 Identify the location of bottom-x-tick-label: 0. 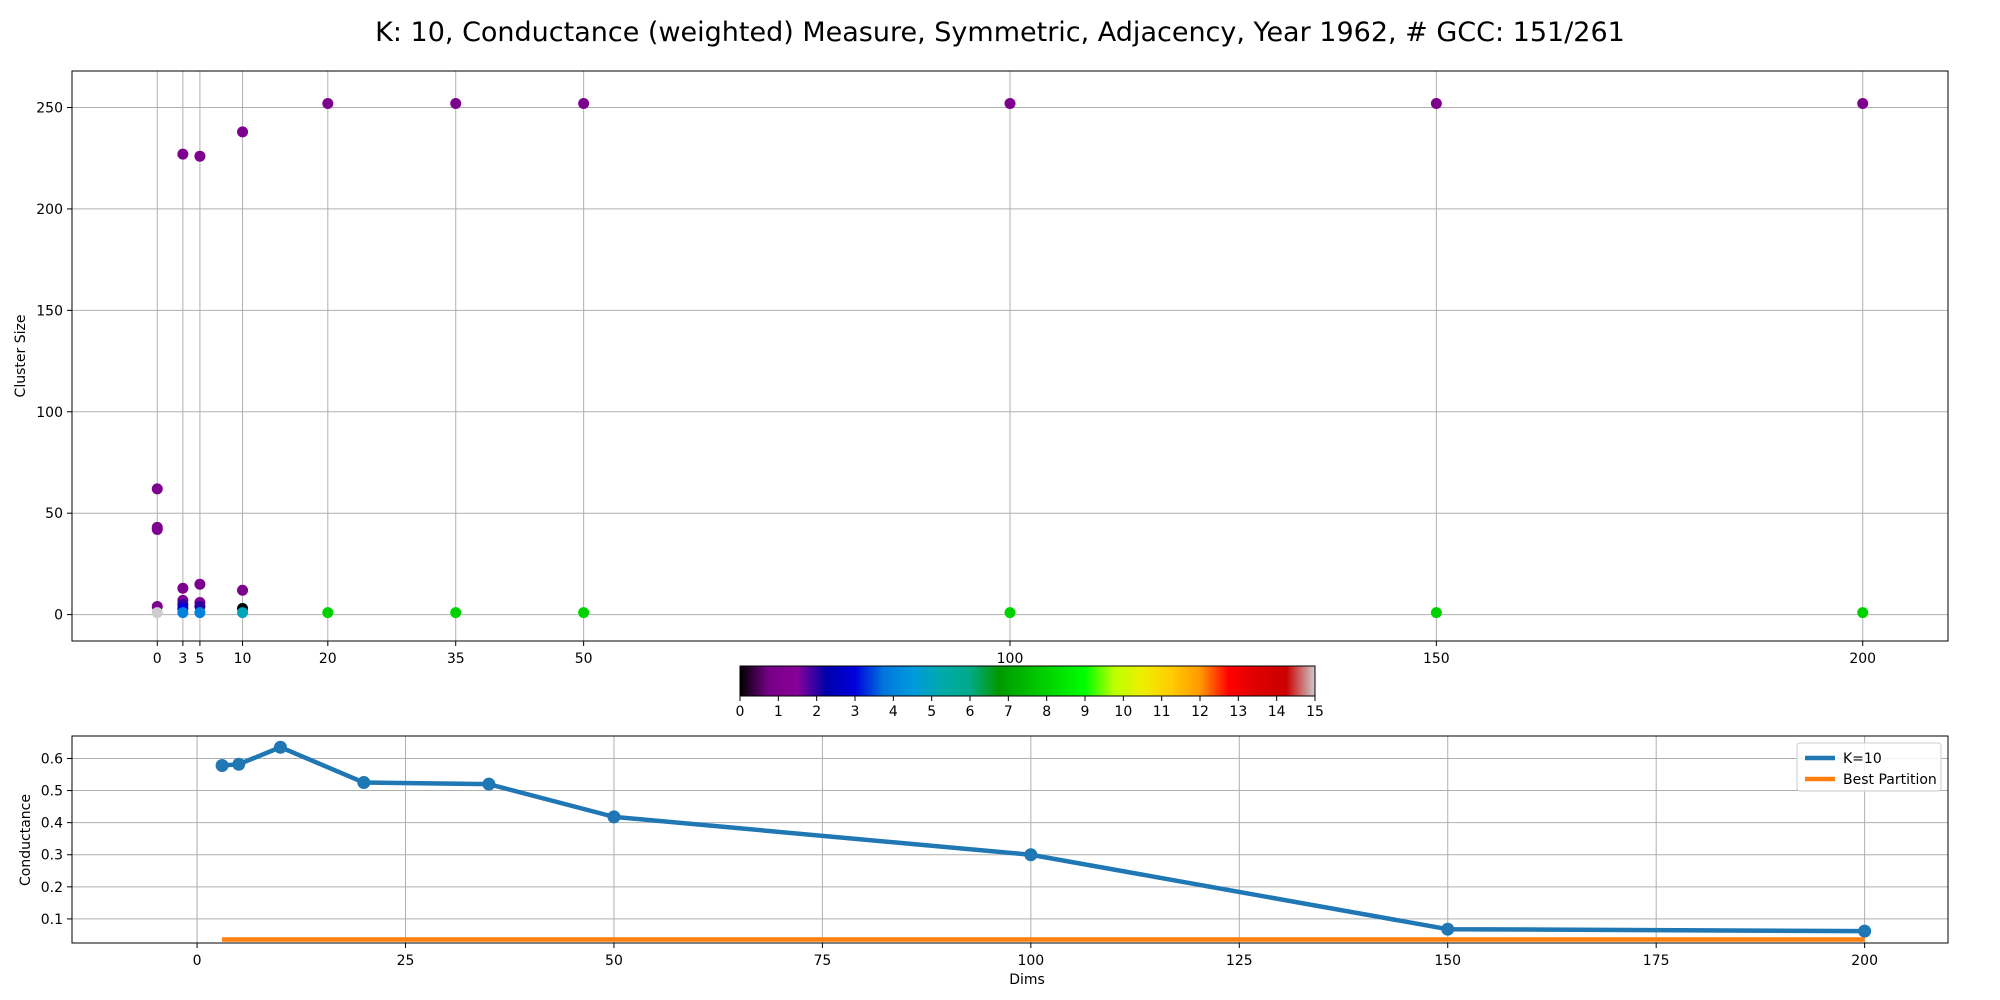
(197, 961).